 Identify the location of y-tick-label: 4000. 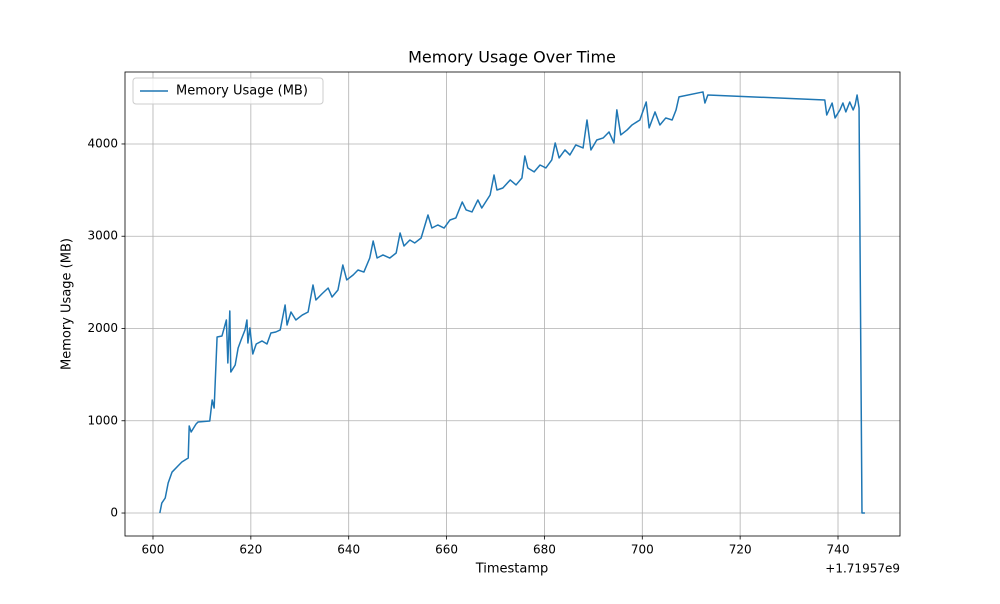
(102, 143).